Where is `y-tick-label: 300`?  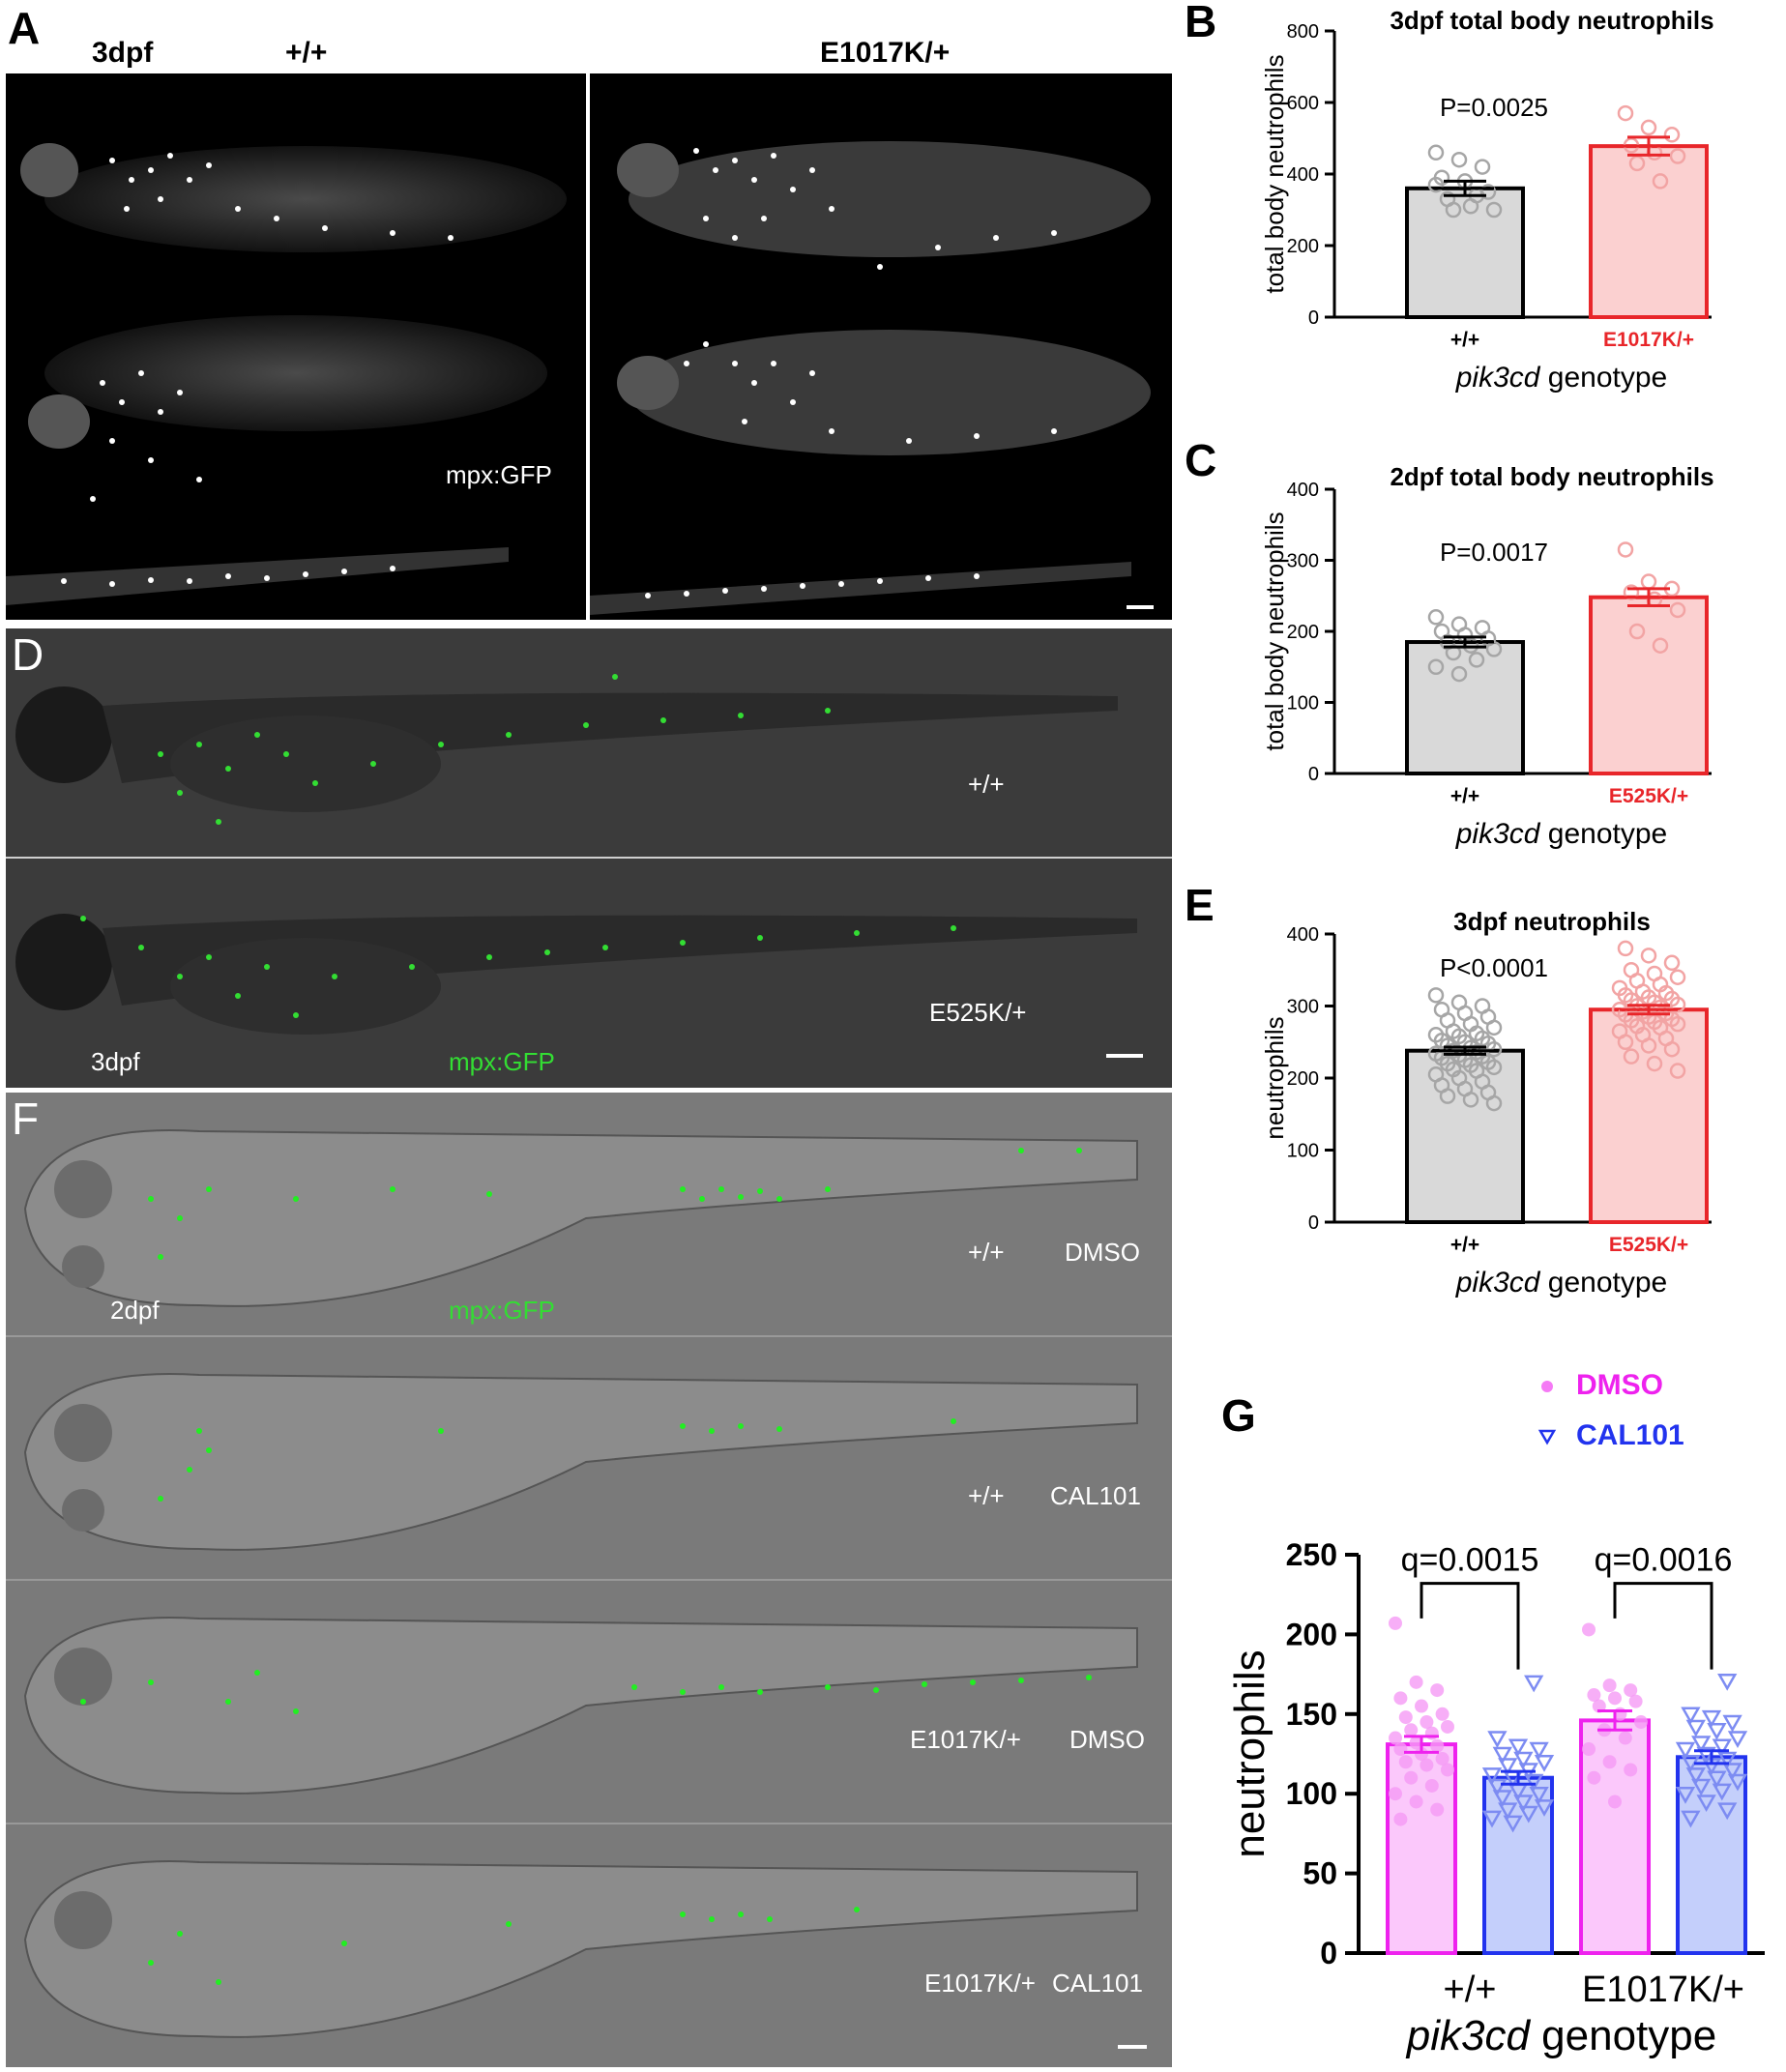
y-tick-label: 300 is located at coordinates (1303, 1008).